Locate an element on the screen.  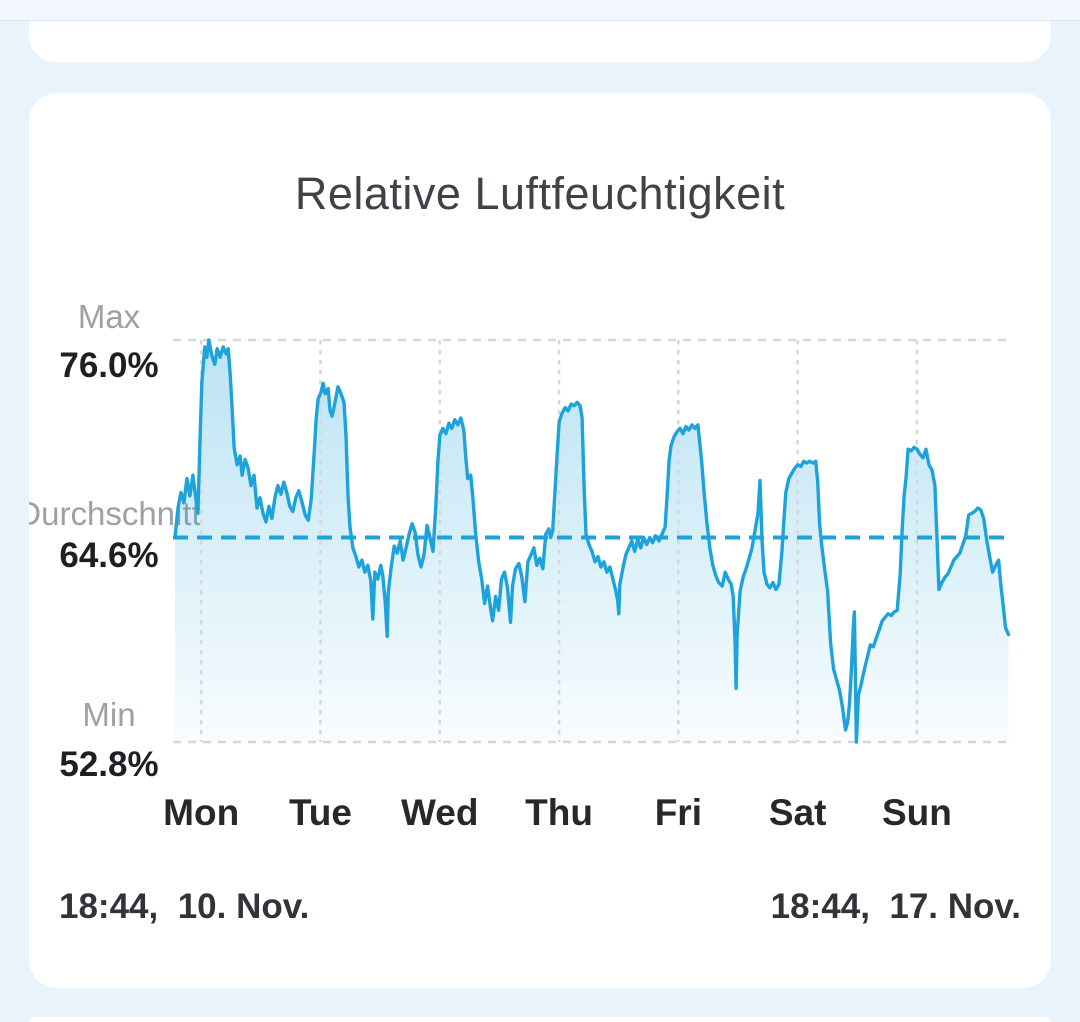
range-start-timestamp: 18:44, 10. Nov. is located at coordinates (184, 906).